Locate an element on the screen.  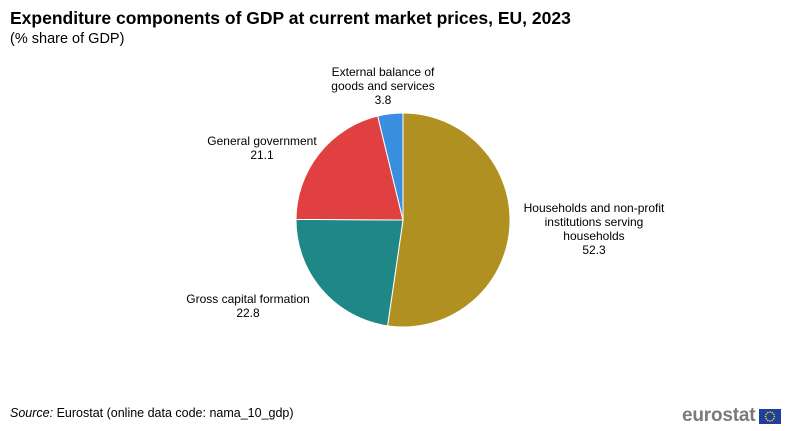
source-text: Eurostat (online data code: nama_10_gdp) is located at coordinates (175, 413).